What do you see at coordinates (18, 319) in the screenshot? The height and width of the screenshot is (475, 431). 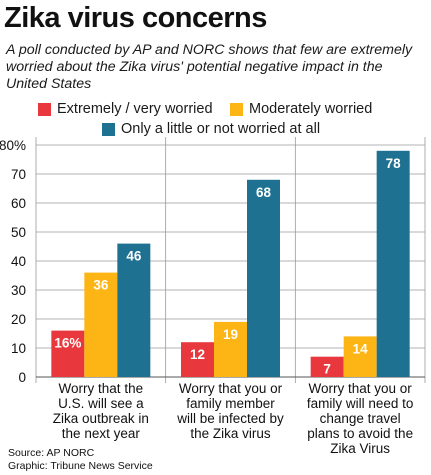 I see `y-tick-label: 20` at bounding box center [18, 319].